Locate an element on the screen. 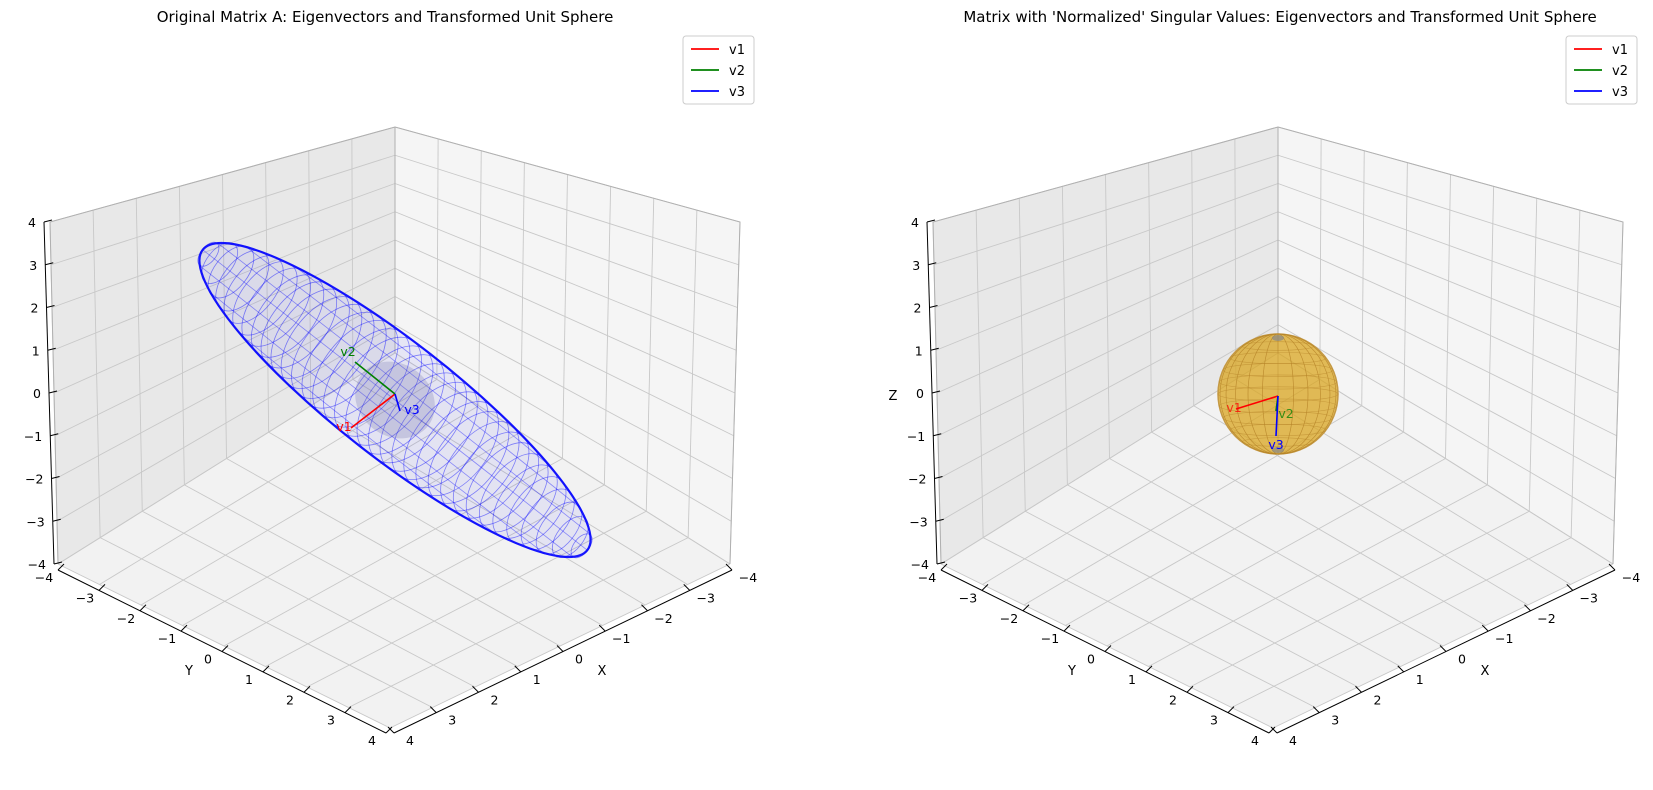 The width and height of the screenshot is (1653, 790). eigenvector-v1 is located at coordinates (1257, 402).